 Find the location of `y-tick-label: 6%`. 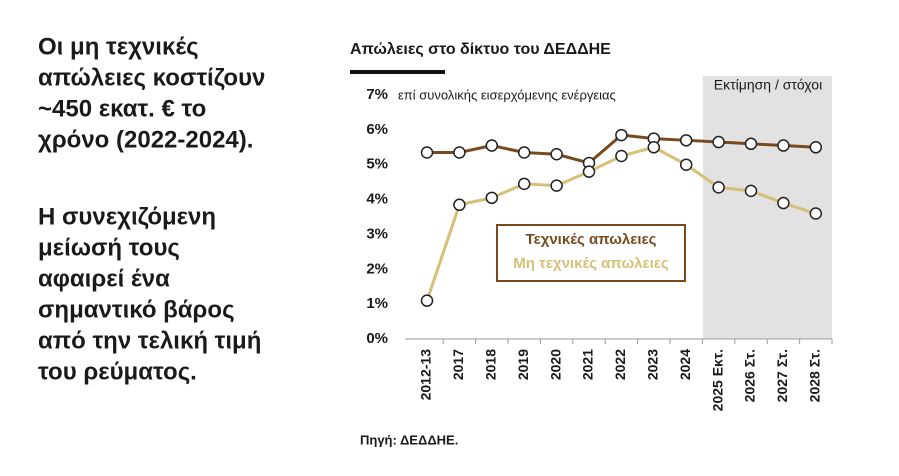

y-tick-label: 6% is located at coordinates (377, 129).